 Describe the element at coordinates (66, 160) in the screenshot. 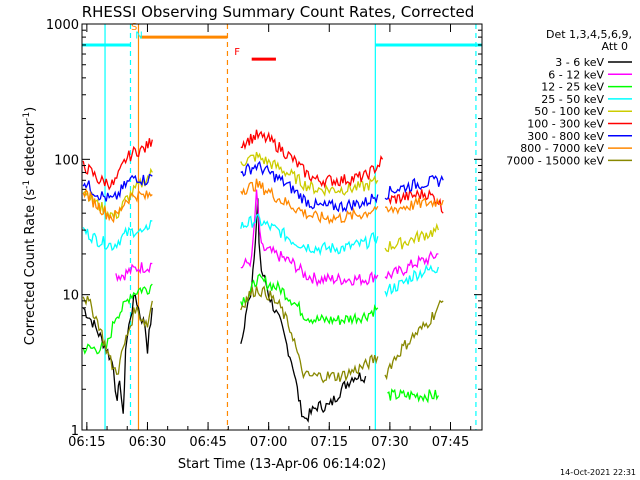

I see `y-tick-label: 100` at that location.